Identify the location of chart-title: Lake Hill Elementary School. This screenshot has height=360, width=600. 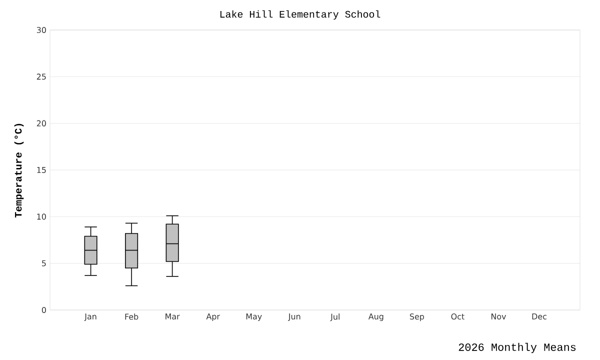
(300, 15).